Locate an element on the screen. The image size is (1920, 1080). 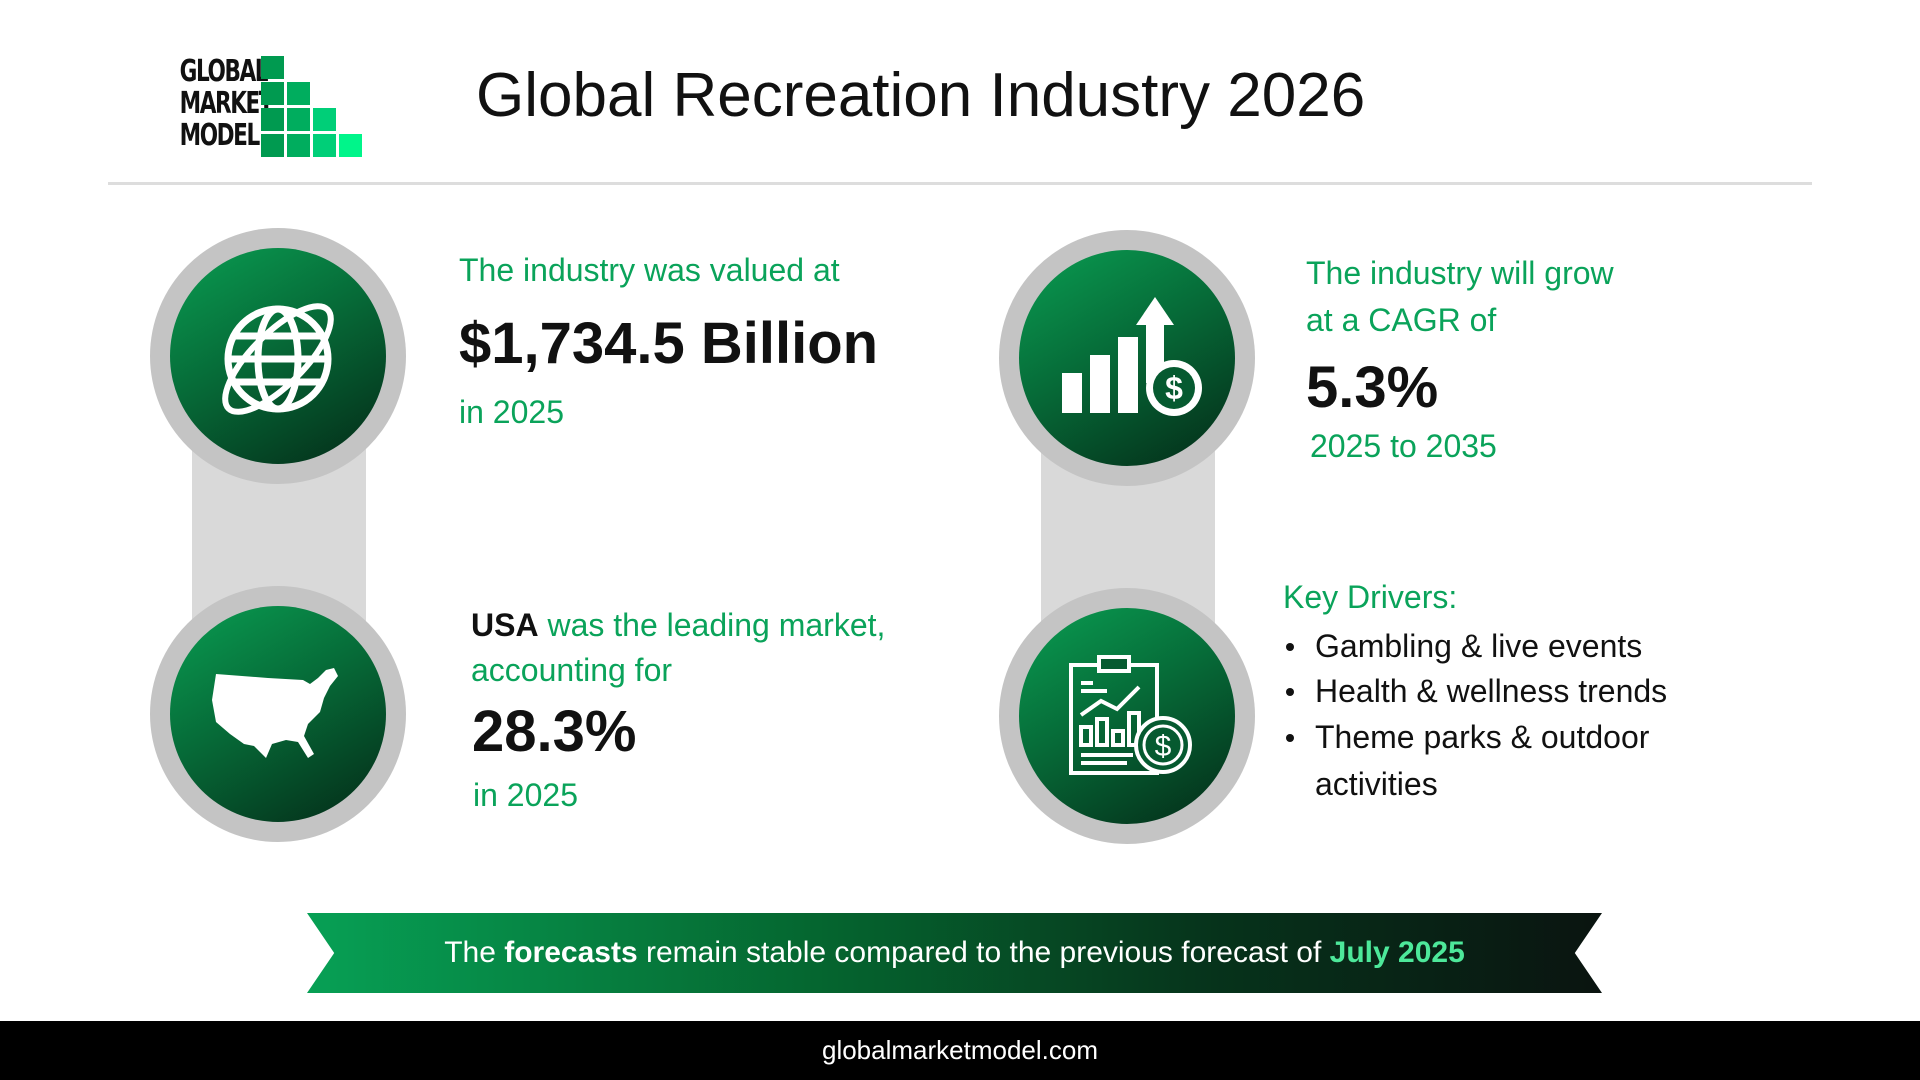
growth-line1: The industry will grow is located at coordinates (1460, 273).